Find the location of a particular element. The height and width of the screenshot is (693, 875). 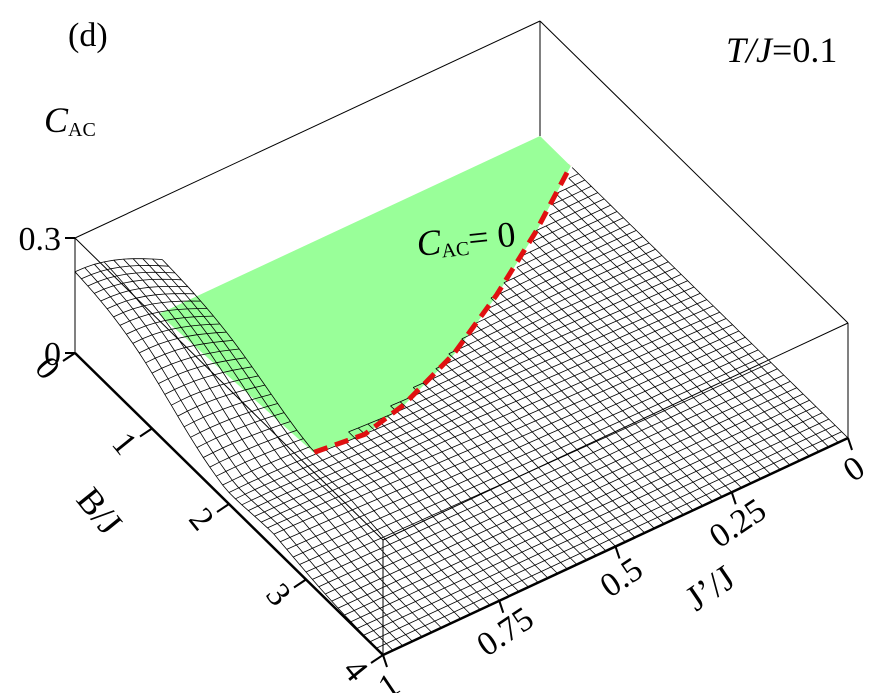

b-tick-label-2: 2 is located at coordinates (200, 519).